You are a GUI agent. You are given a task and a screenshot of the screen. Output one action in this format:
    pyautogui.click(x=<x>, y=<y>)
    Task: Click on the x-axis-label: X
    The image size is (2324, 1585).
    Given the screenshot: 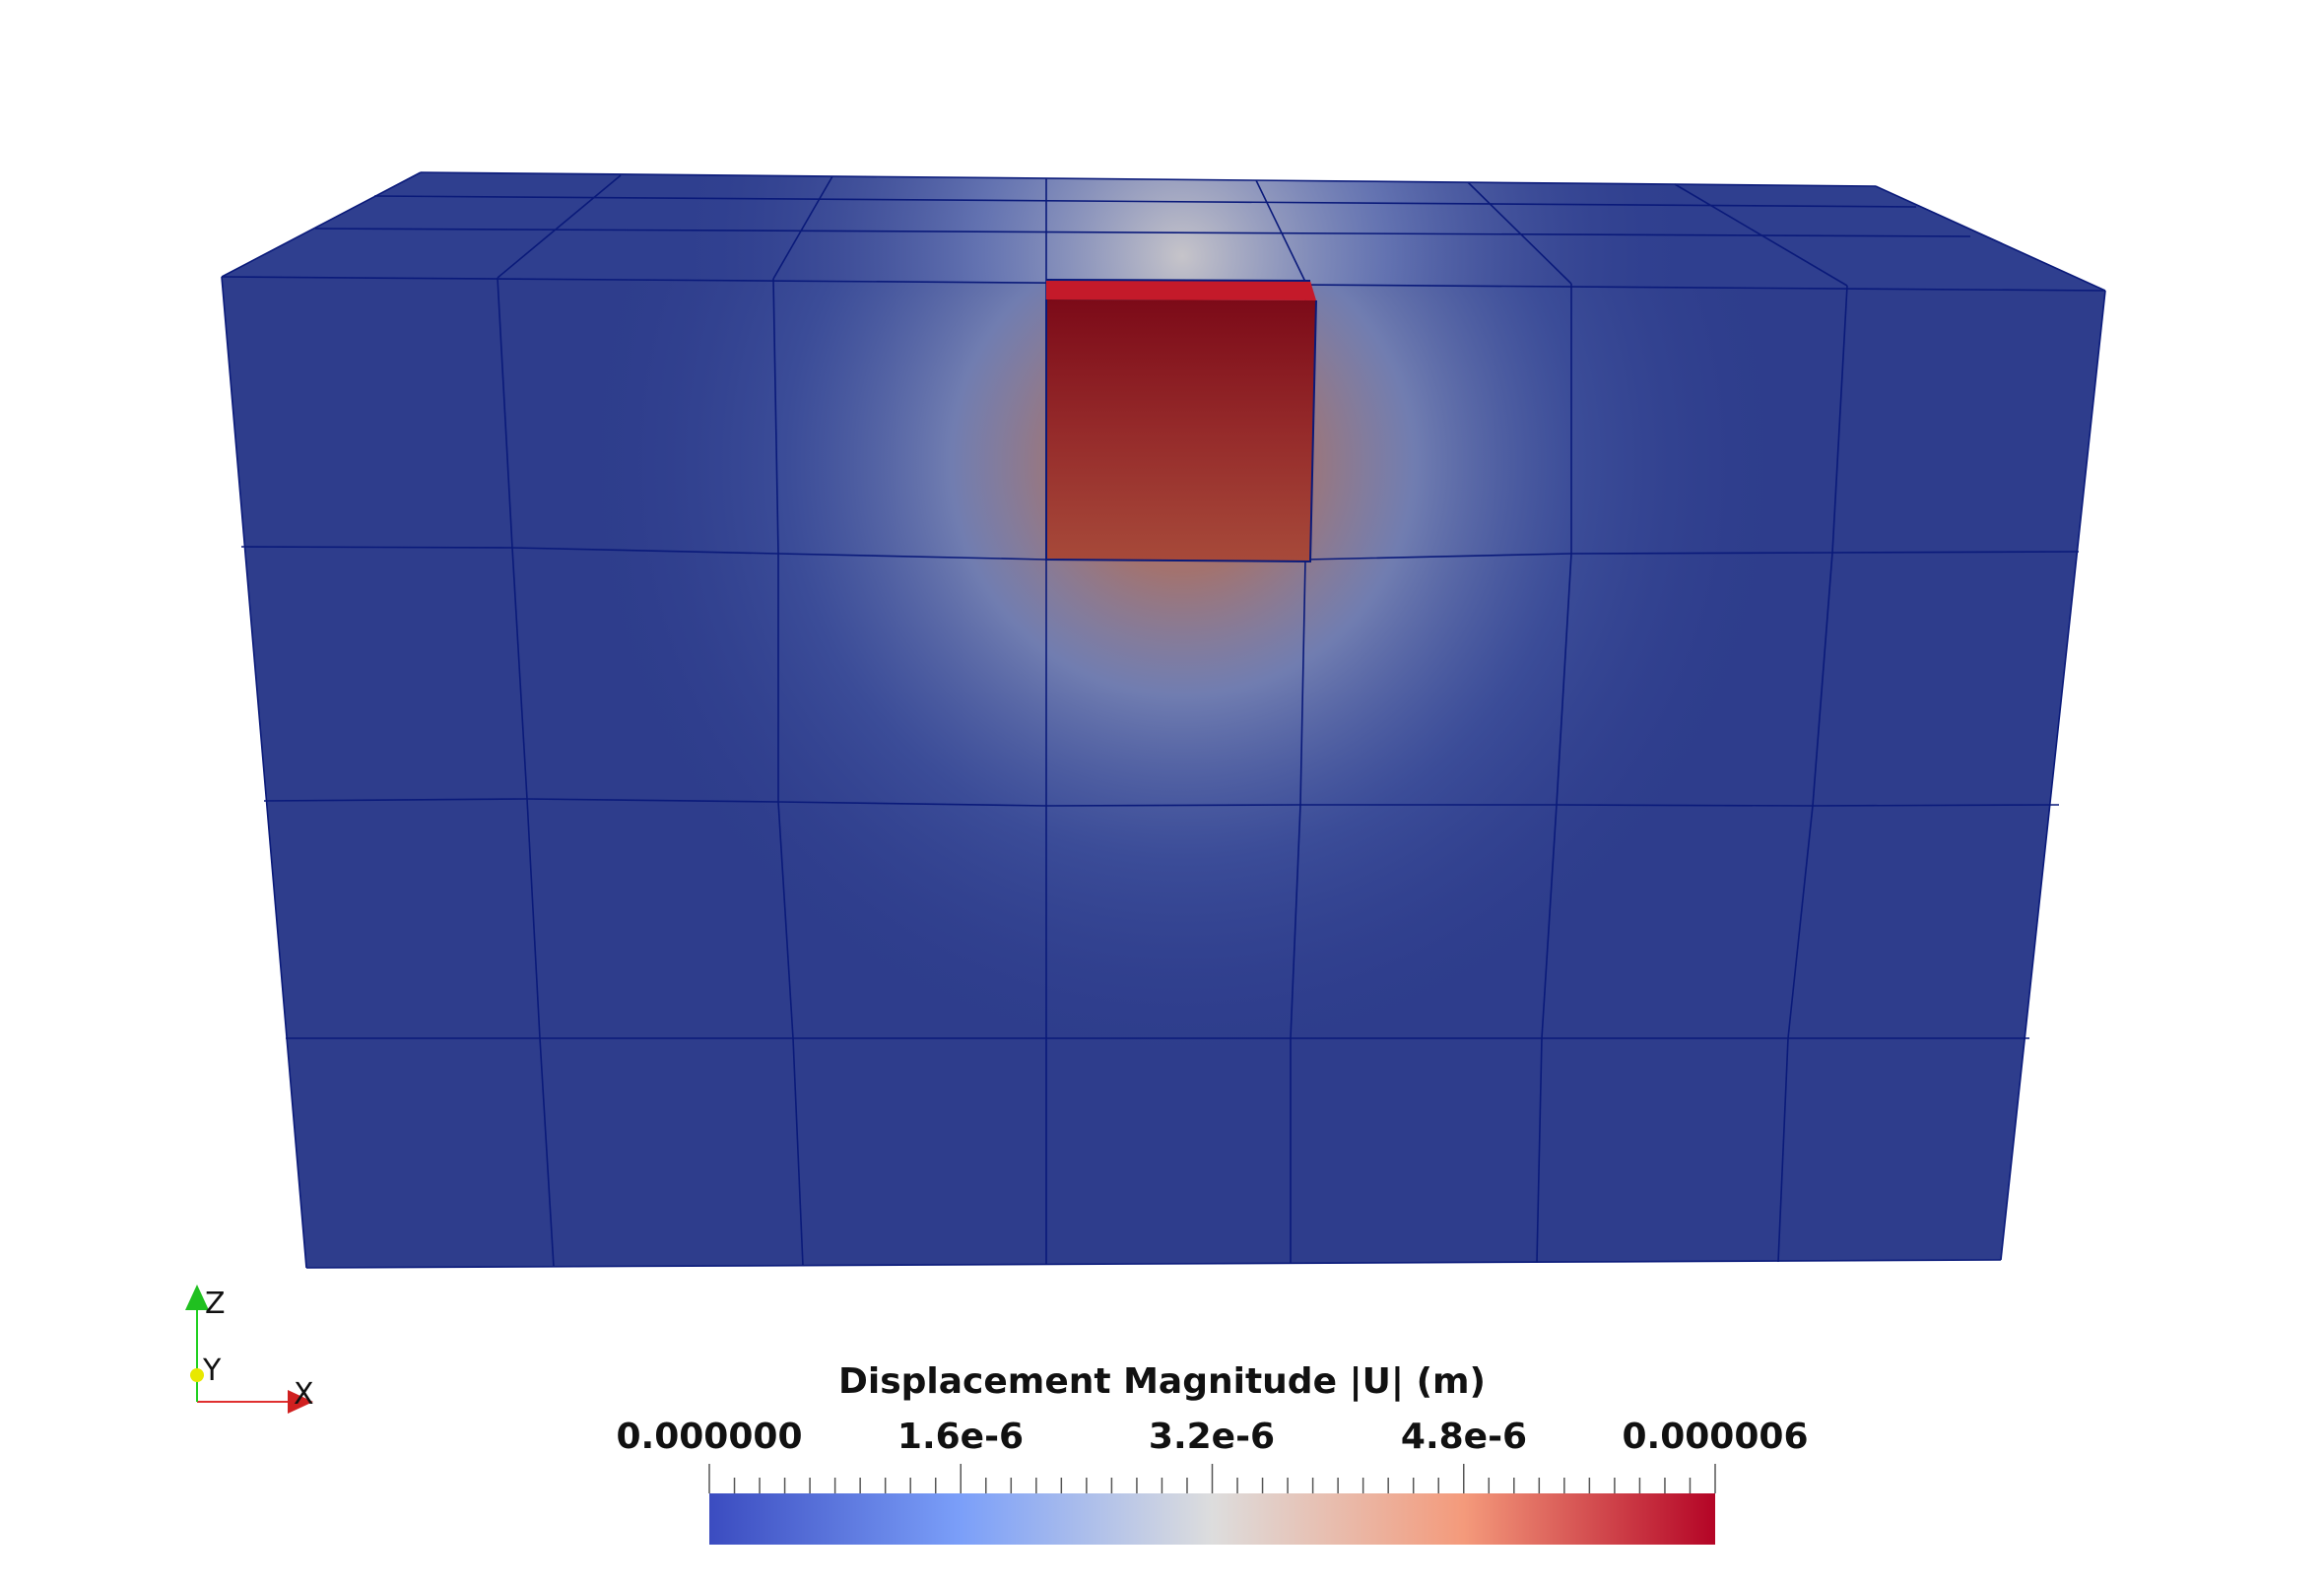 What is the action you would take?
    pyautogui.click(x=304, y=1394)
    